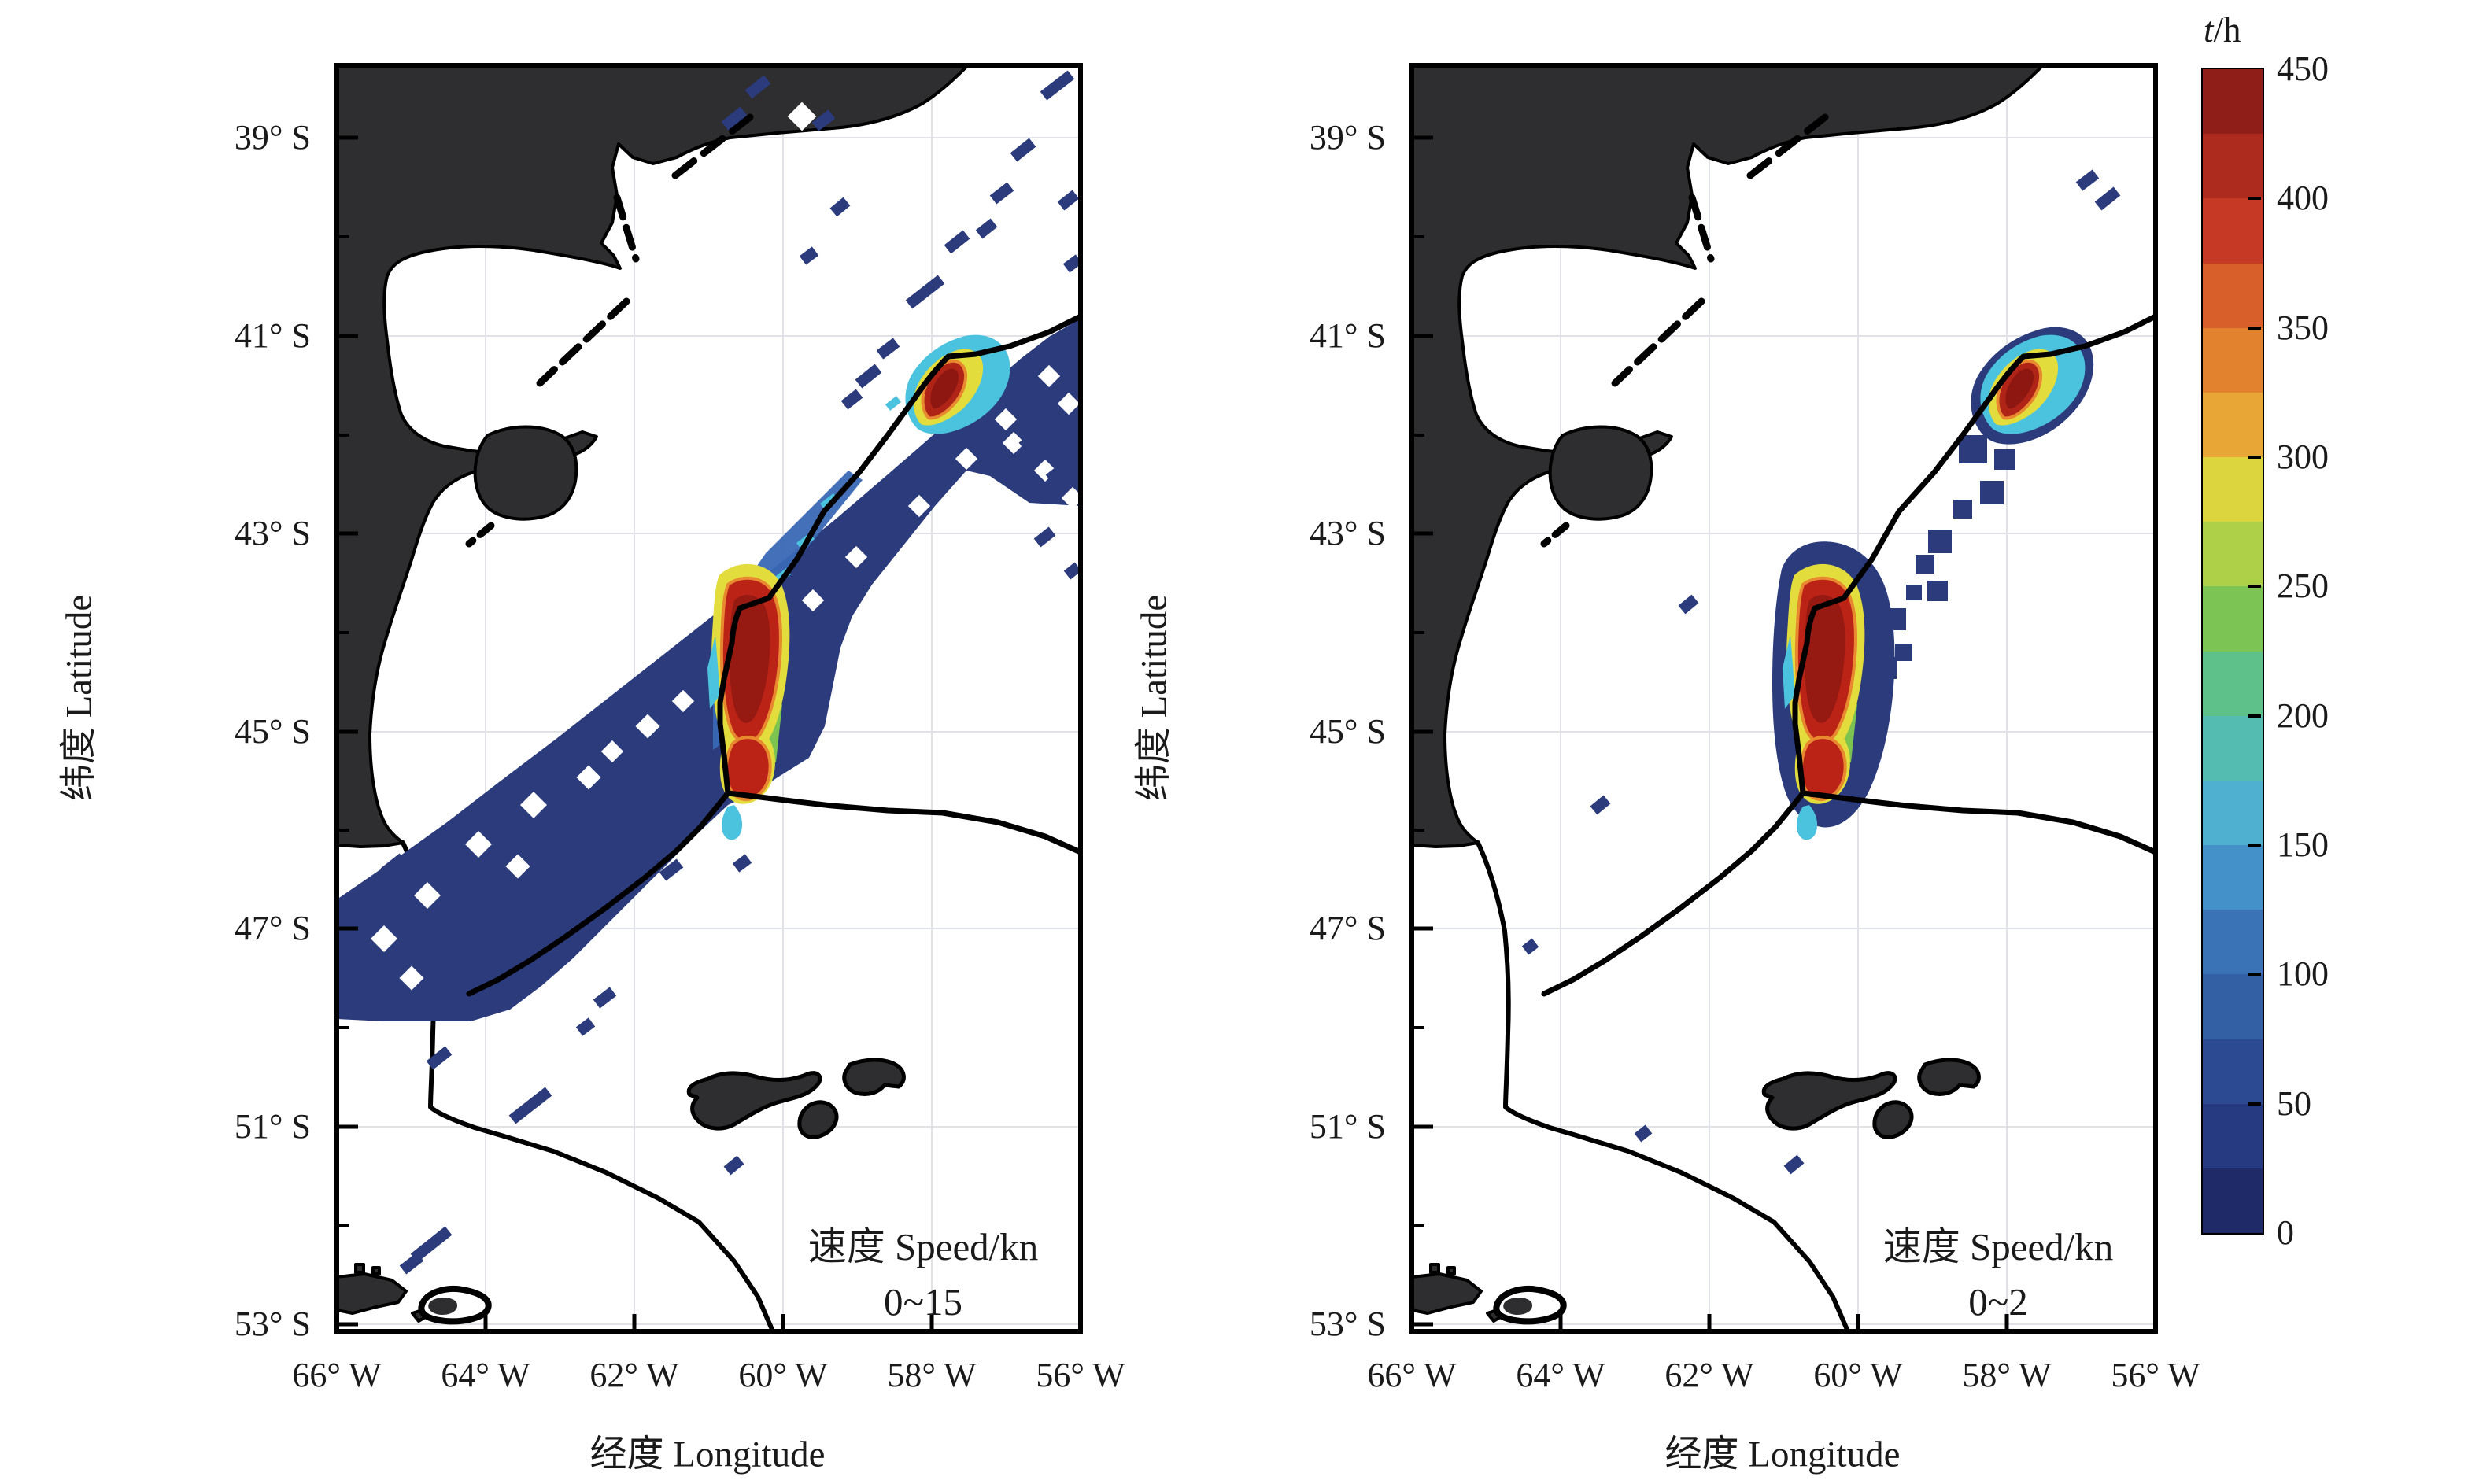  I want to click on colorbar, so click(2232, 651).